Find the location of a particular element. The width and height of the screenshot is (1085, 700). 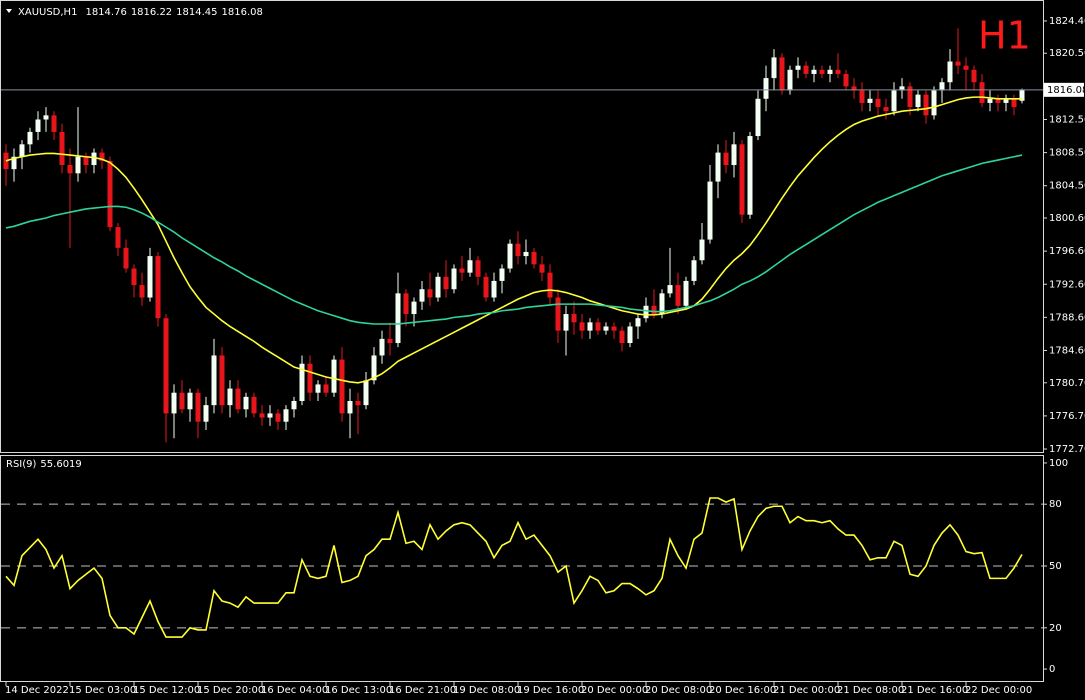

x-tick-label: 20 Dec 00:00 is located at coordinates (614, 690).